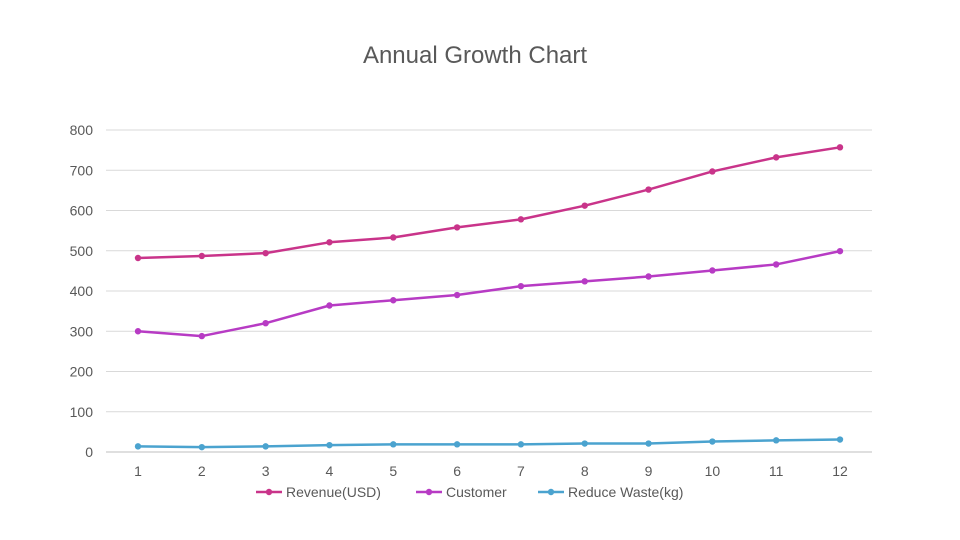 This screenshot has height=540, width=960. I want to click on x-tick-label: 1, so click(138, 471).